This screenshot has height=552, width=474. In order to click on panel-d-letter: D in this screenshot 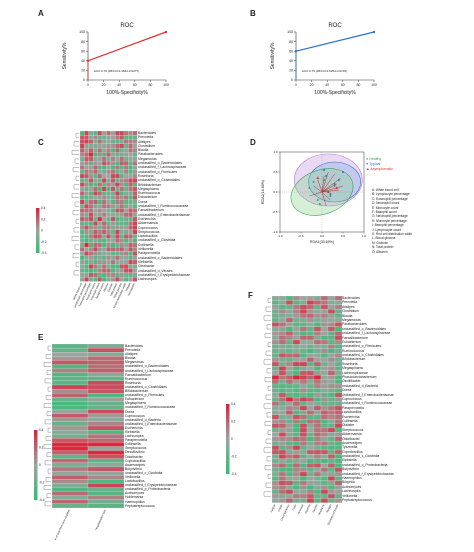, I will do `click(253, 142)`.